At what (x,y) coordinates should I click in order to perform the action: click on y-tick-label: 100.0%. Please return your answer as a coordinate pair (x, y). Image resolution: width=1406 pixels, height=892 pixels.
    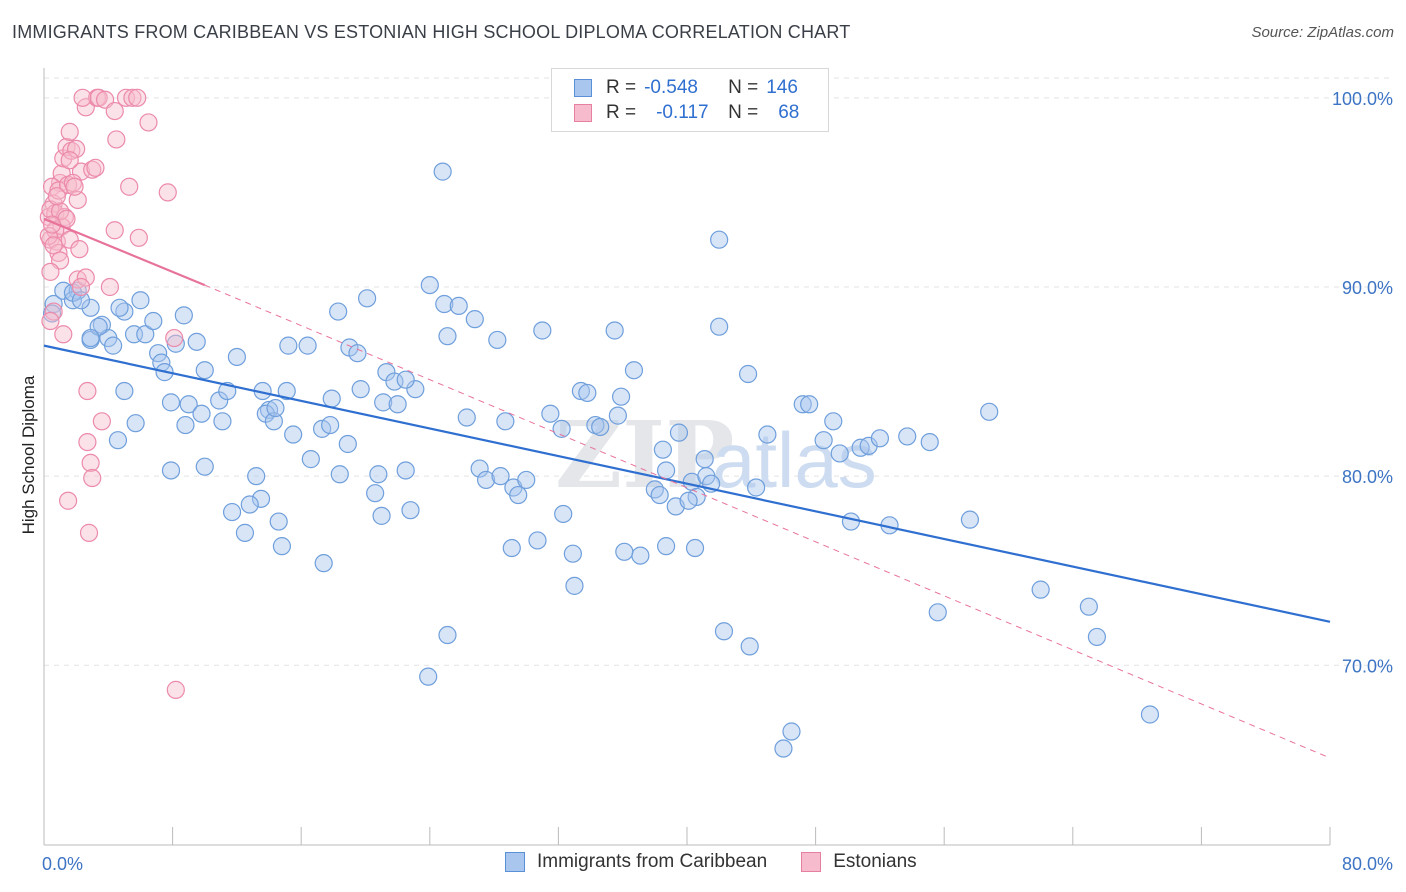
    Looking at the image, I should click on (1362, 99).